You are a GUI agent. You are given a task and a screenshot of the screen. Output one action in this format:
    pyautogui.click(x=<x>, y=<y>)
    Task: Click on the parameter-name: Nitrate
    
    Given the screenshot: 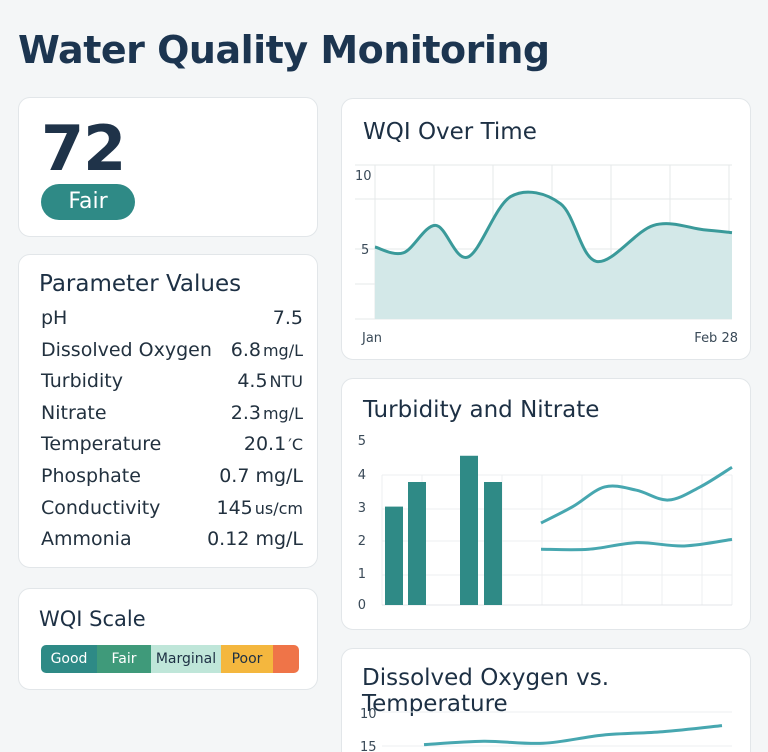 What is the action you would take?
    pyautogui.click(x=74, y=412)
    